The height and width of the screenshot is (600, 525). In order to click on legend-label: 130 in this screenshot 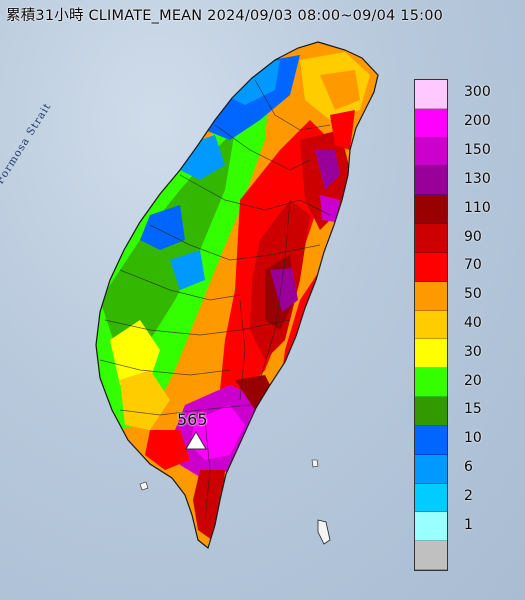, I will do `click(477, 178)`.